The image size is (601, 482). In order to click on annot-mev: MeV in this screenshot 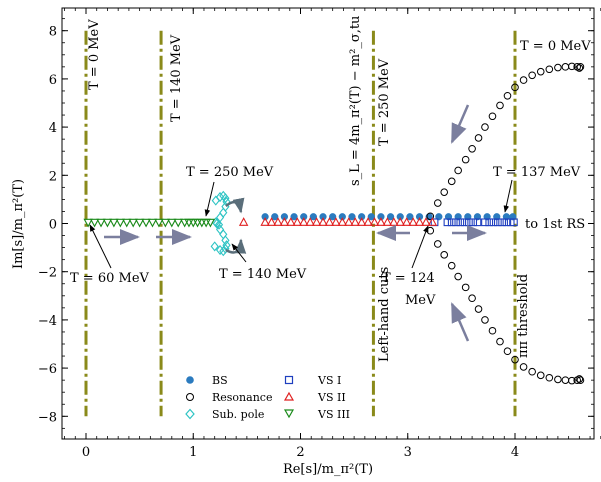, I will do `click(420, 300)`.